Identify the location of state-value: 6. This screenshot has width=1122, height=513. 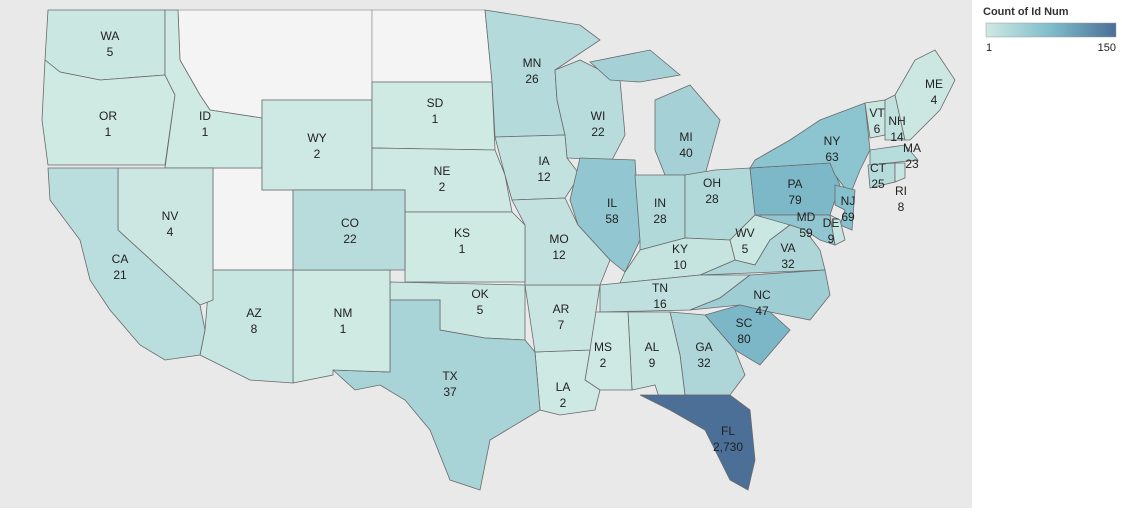
(877, 129).